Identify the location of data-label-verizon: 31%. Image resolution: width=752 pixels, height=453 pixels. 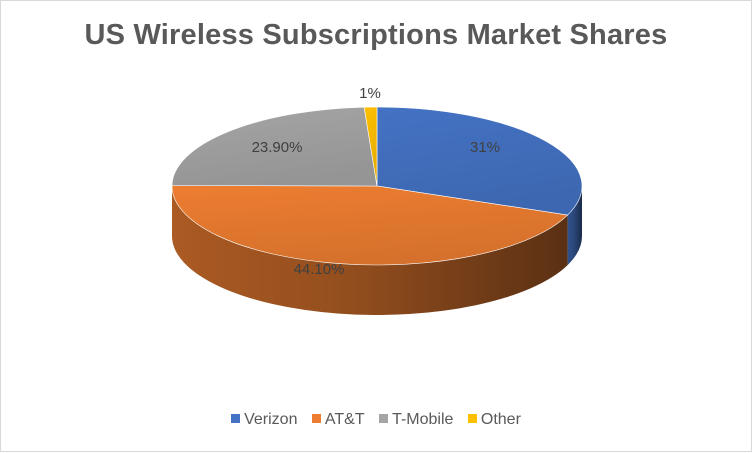
(485, 147).